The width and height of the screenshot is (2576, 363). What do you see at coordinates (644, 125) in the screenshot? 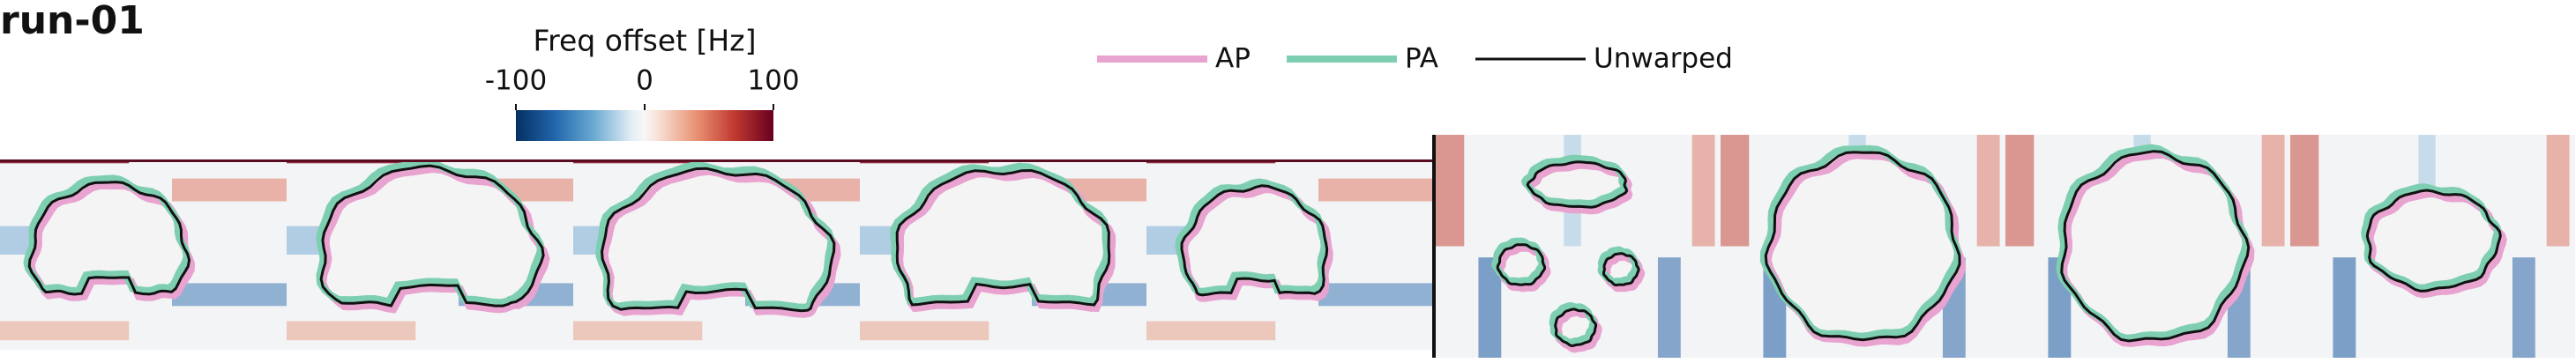
I see `colorbar` at bounding box center [644, 125].